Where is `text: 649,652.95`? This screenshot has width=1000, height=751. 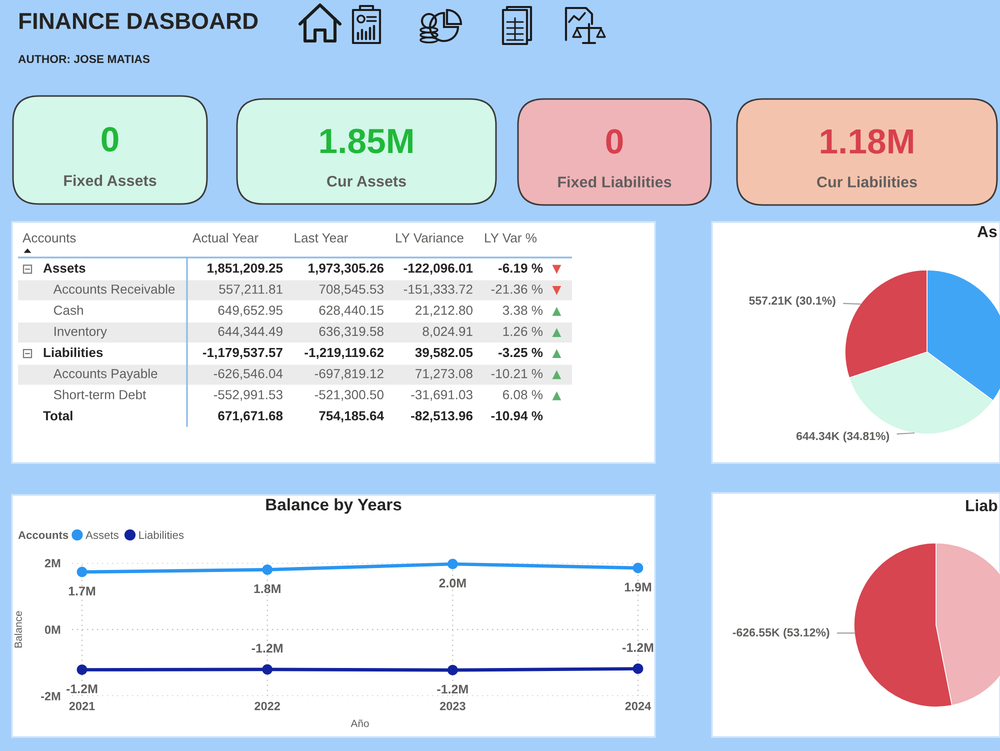
text: 649,652.95 is located at coordinates (250, 311).